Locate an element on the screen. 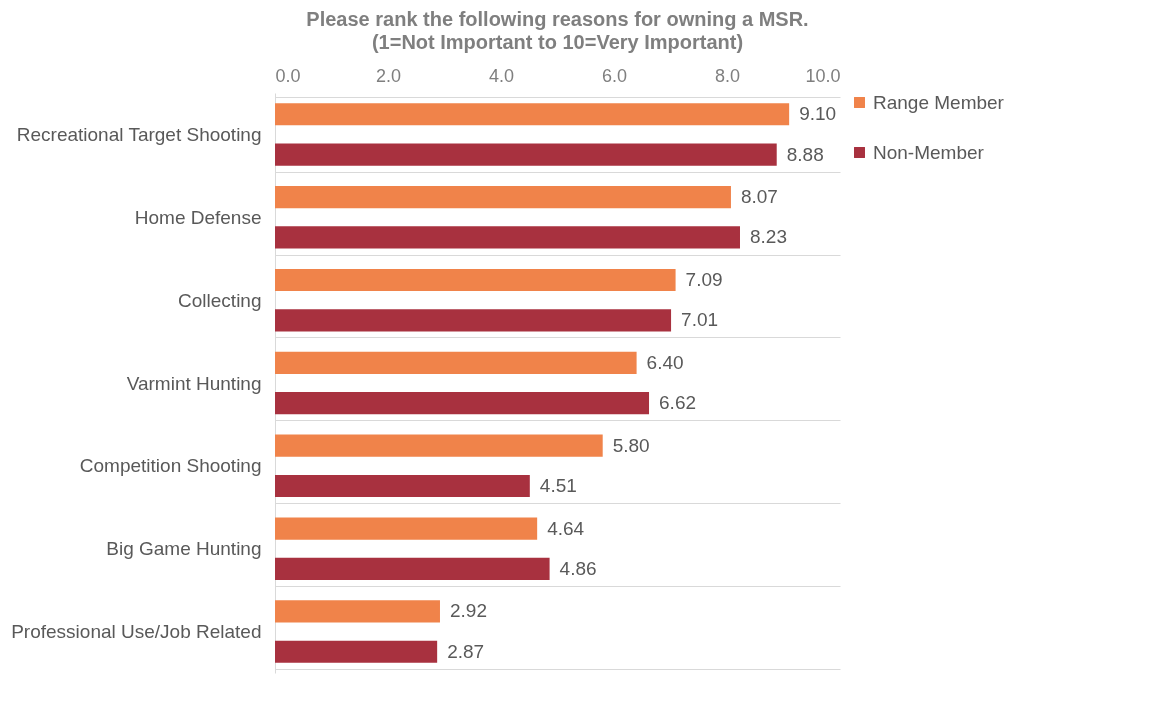 The width and height of the screenshot is (1160, 713). legend-label: Range Member is located at coordinates (939, 102).